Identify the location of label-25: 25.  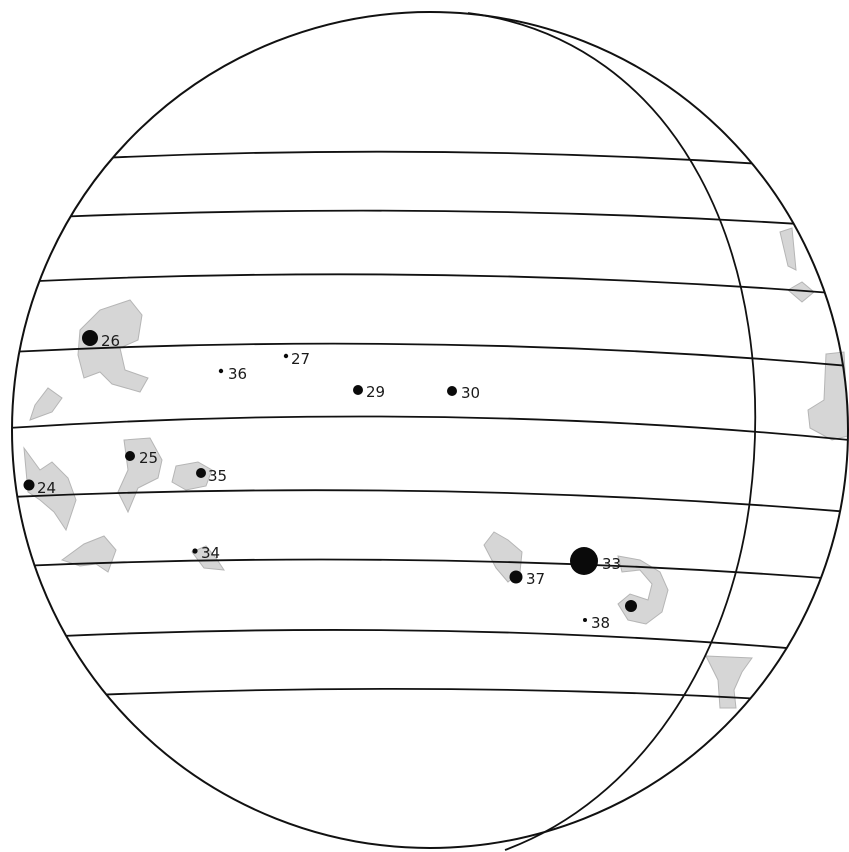
(148, 458).